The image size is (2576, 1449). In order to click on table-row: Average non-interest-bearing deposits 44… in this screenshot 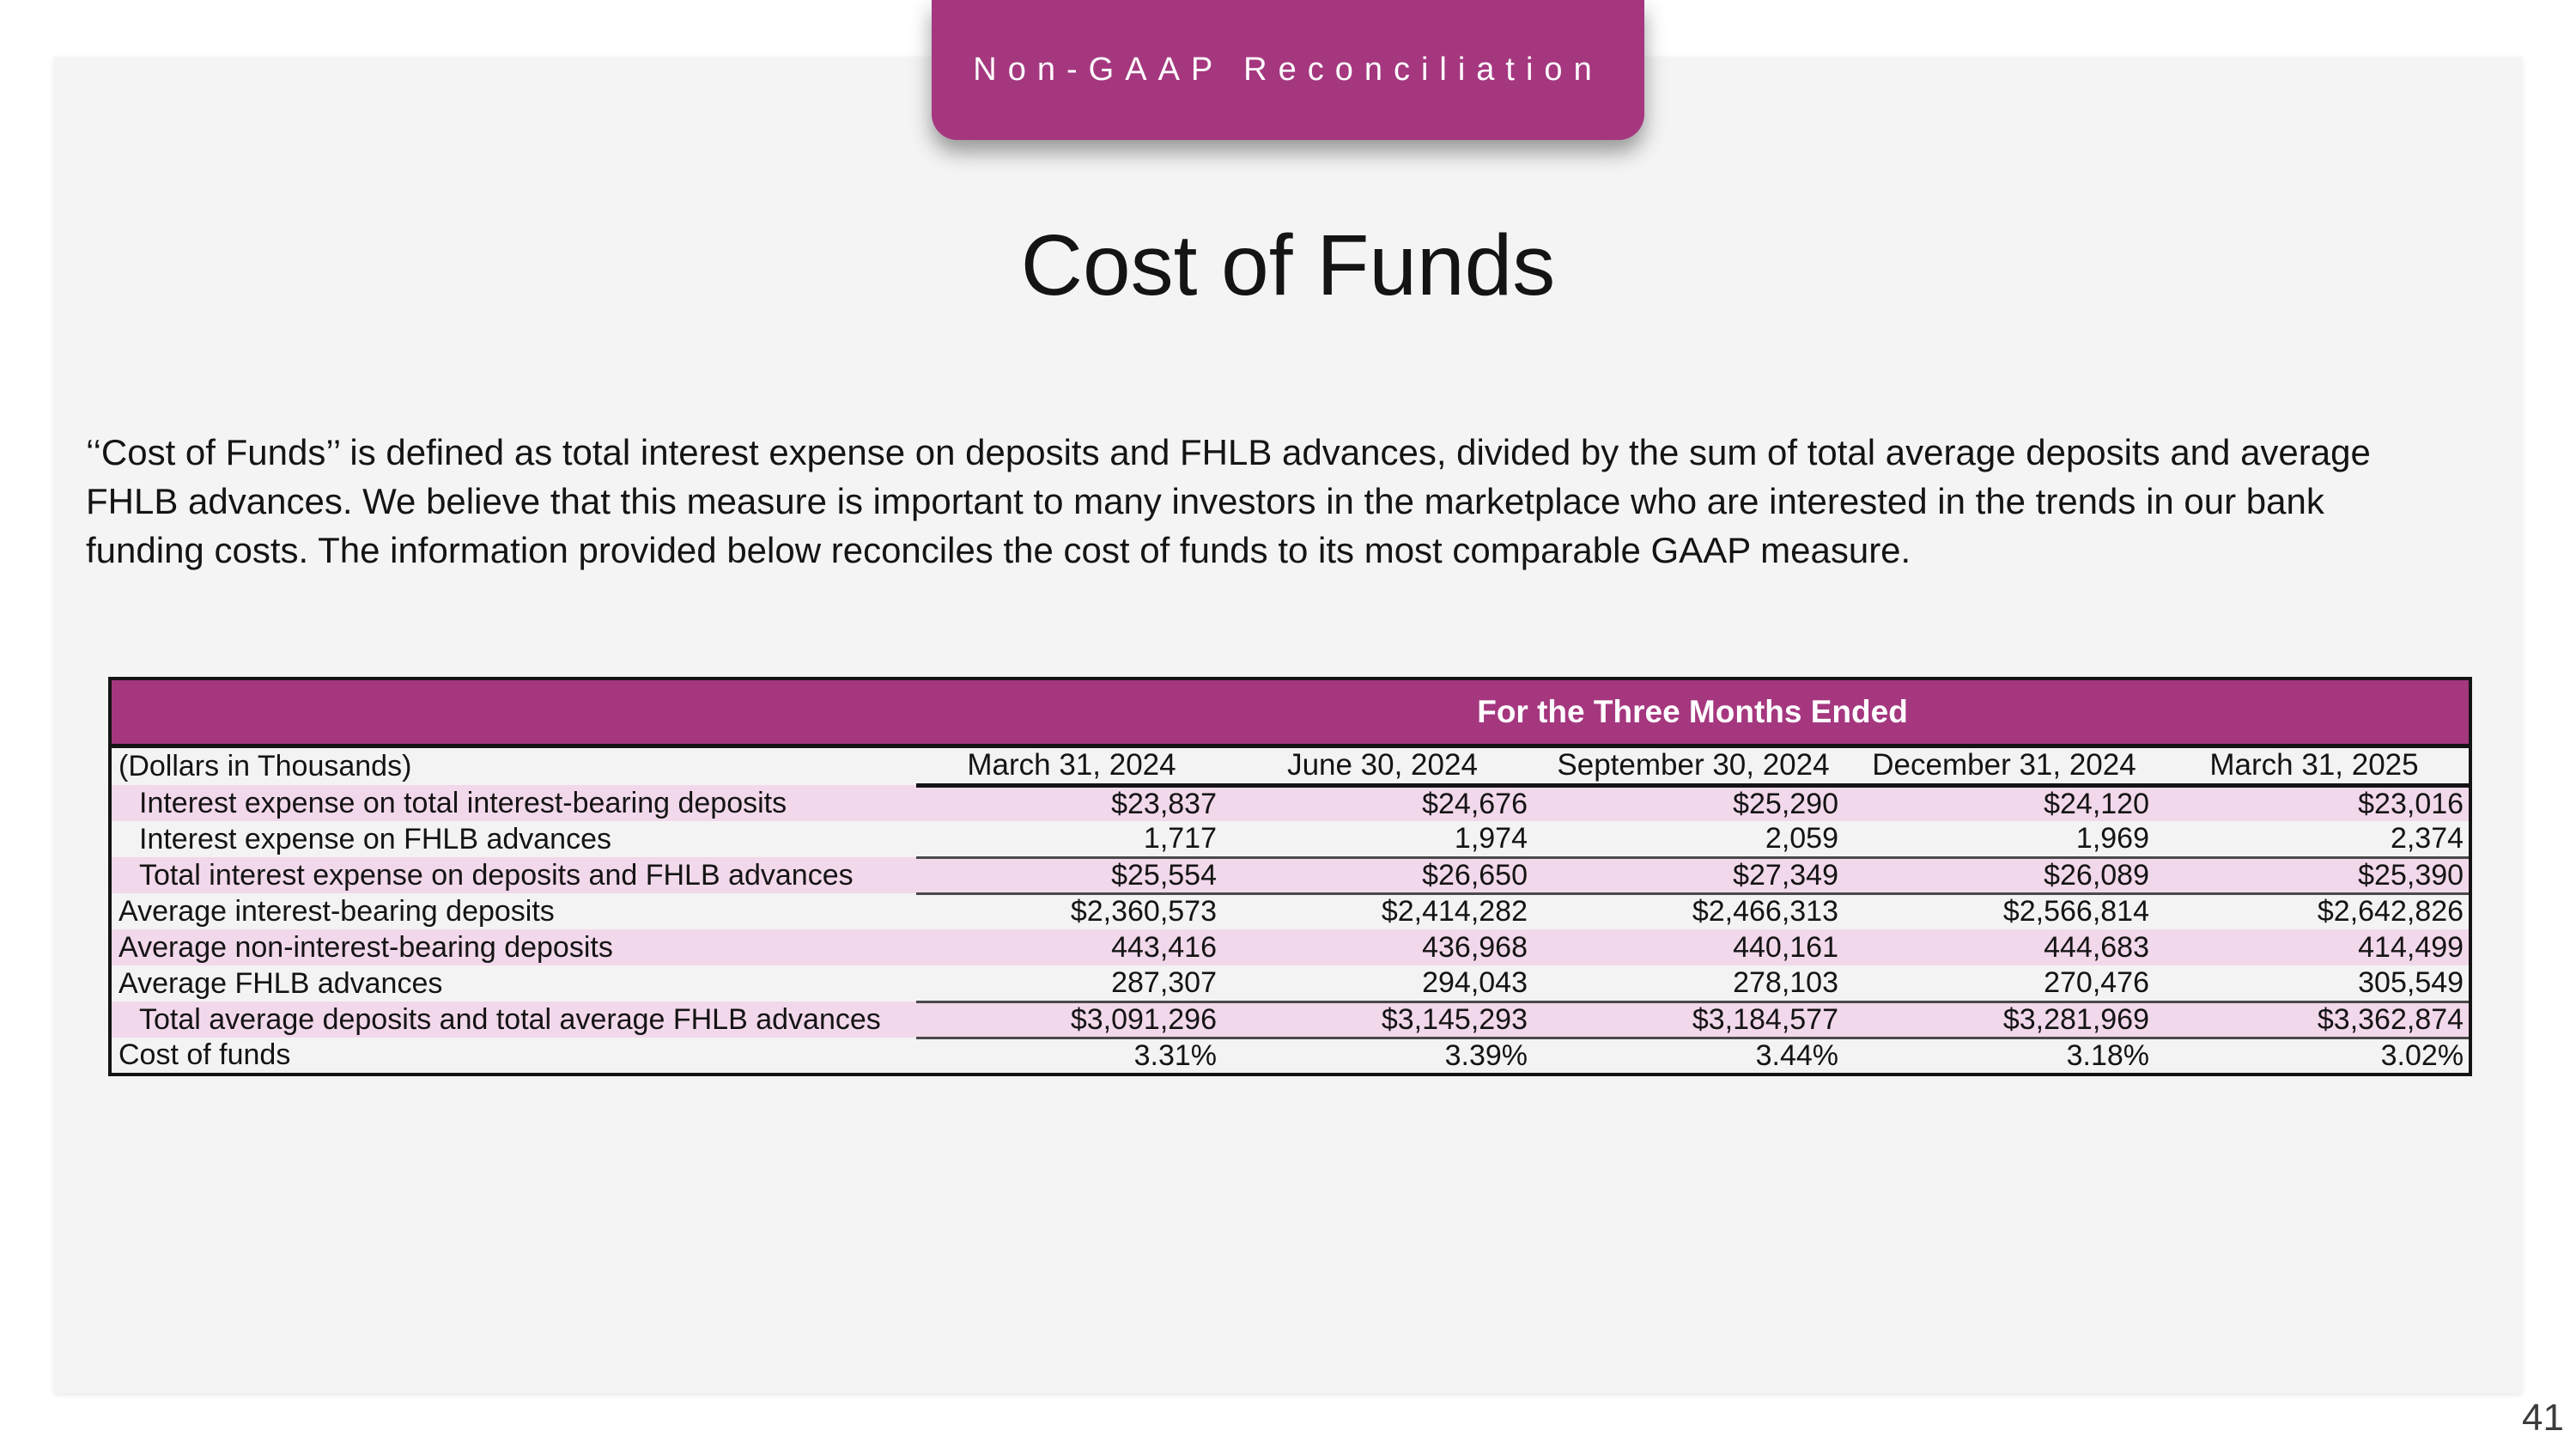, I will do `click(1290, 947)`.